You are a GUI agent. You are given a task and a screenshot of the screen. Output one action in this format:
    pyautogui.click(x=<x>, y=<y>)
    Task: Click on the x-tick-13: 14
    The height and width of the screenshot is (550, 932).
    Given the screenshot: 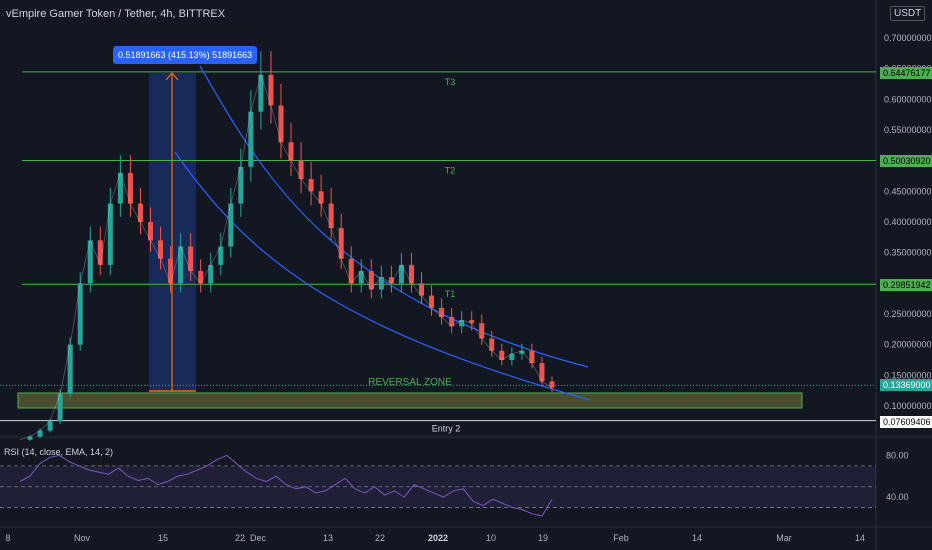 What is the action you would take?
    pyautogui.click(x=860, y=538)
    